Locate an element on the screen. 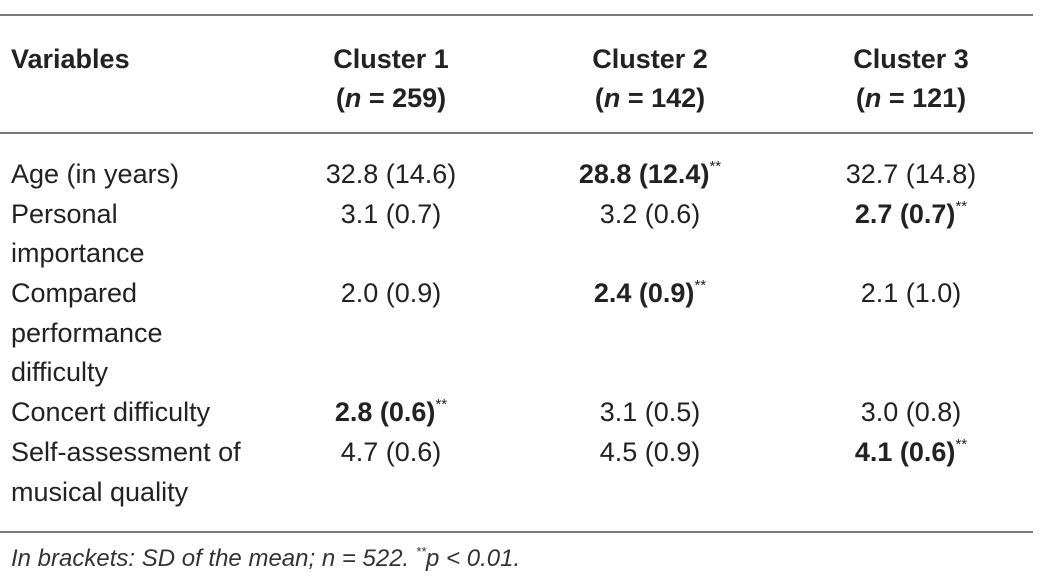 The height and width of the screenshot is (586, 1045). top-rule is located at coordinates (516, 15).